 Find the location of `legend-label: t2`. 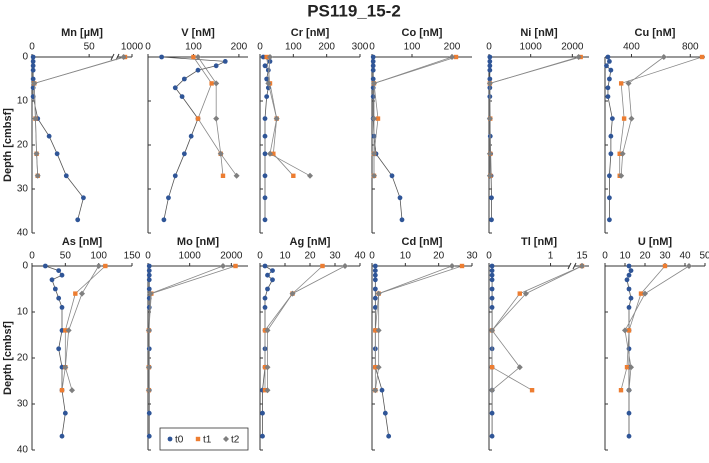

legend-label: t2 is located at coordinates (235, 440).